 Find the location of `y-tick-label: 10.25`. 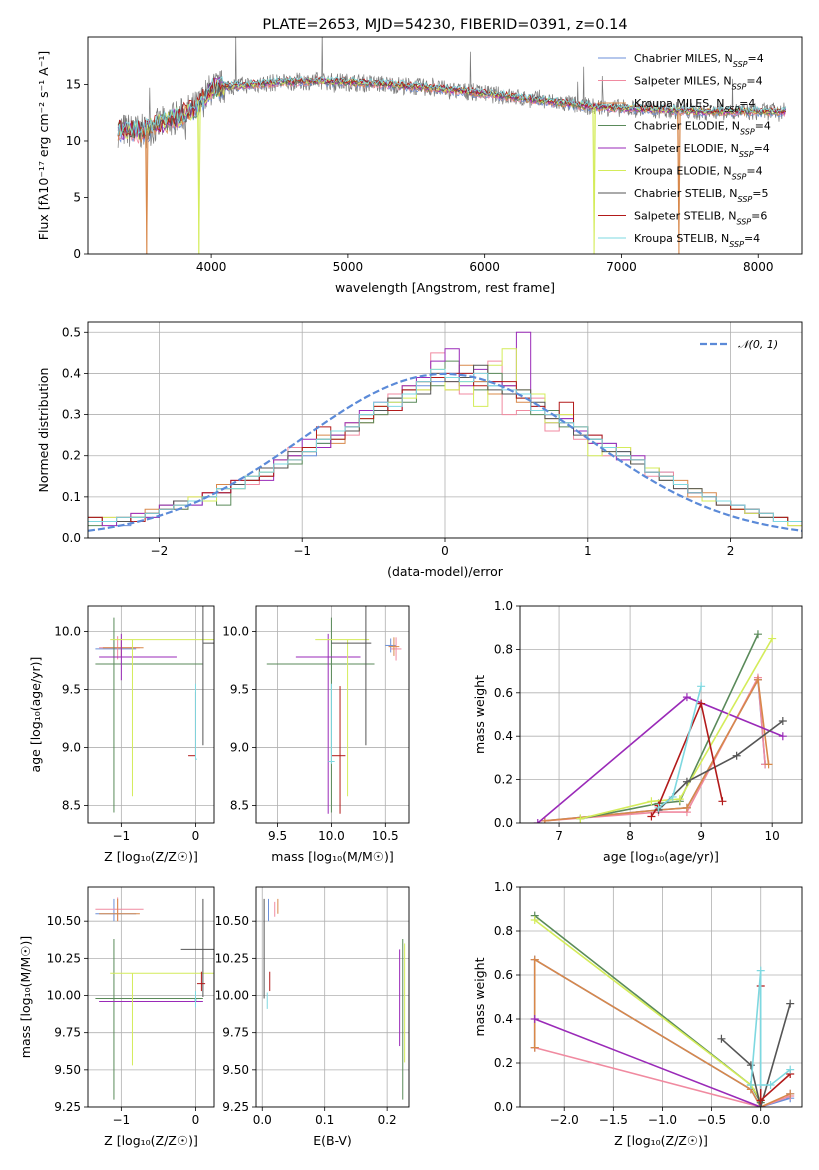

y-tick-label: 10.25 is located at coordinates (232, 958).